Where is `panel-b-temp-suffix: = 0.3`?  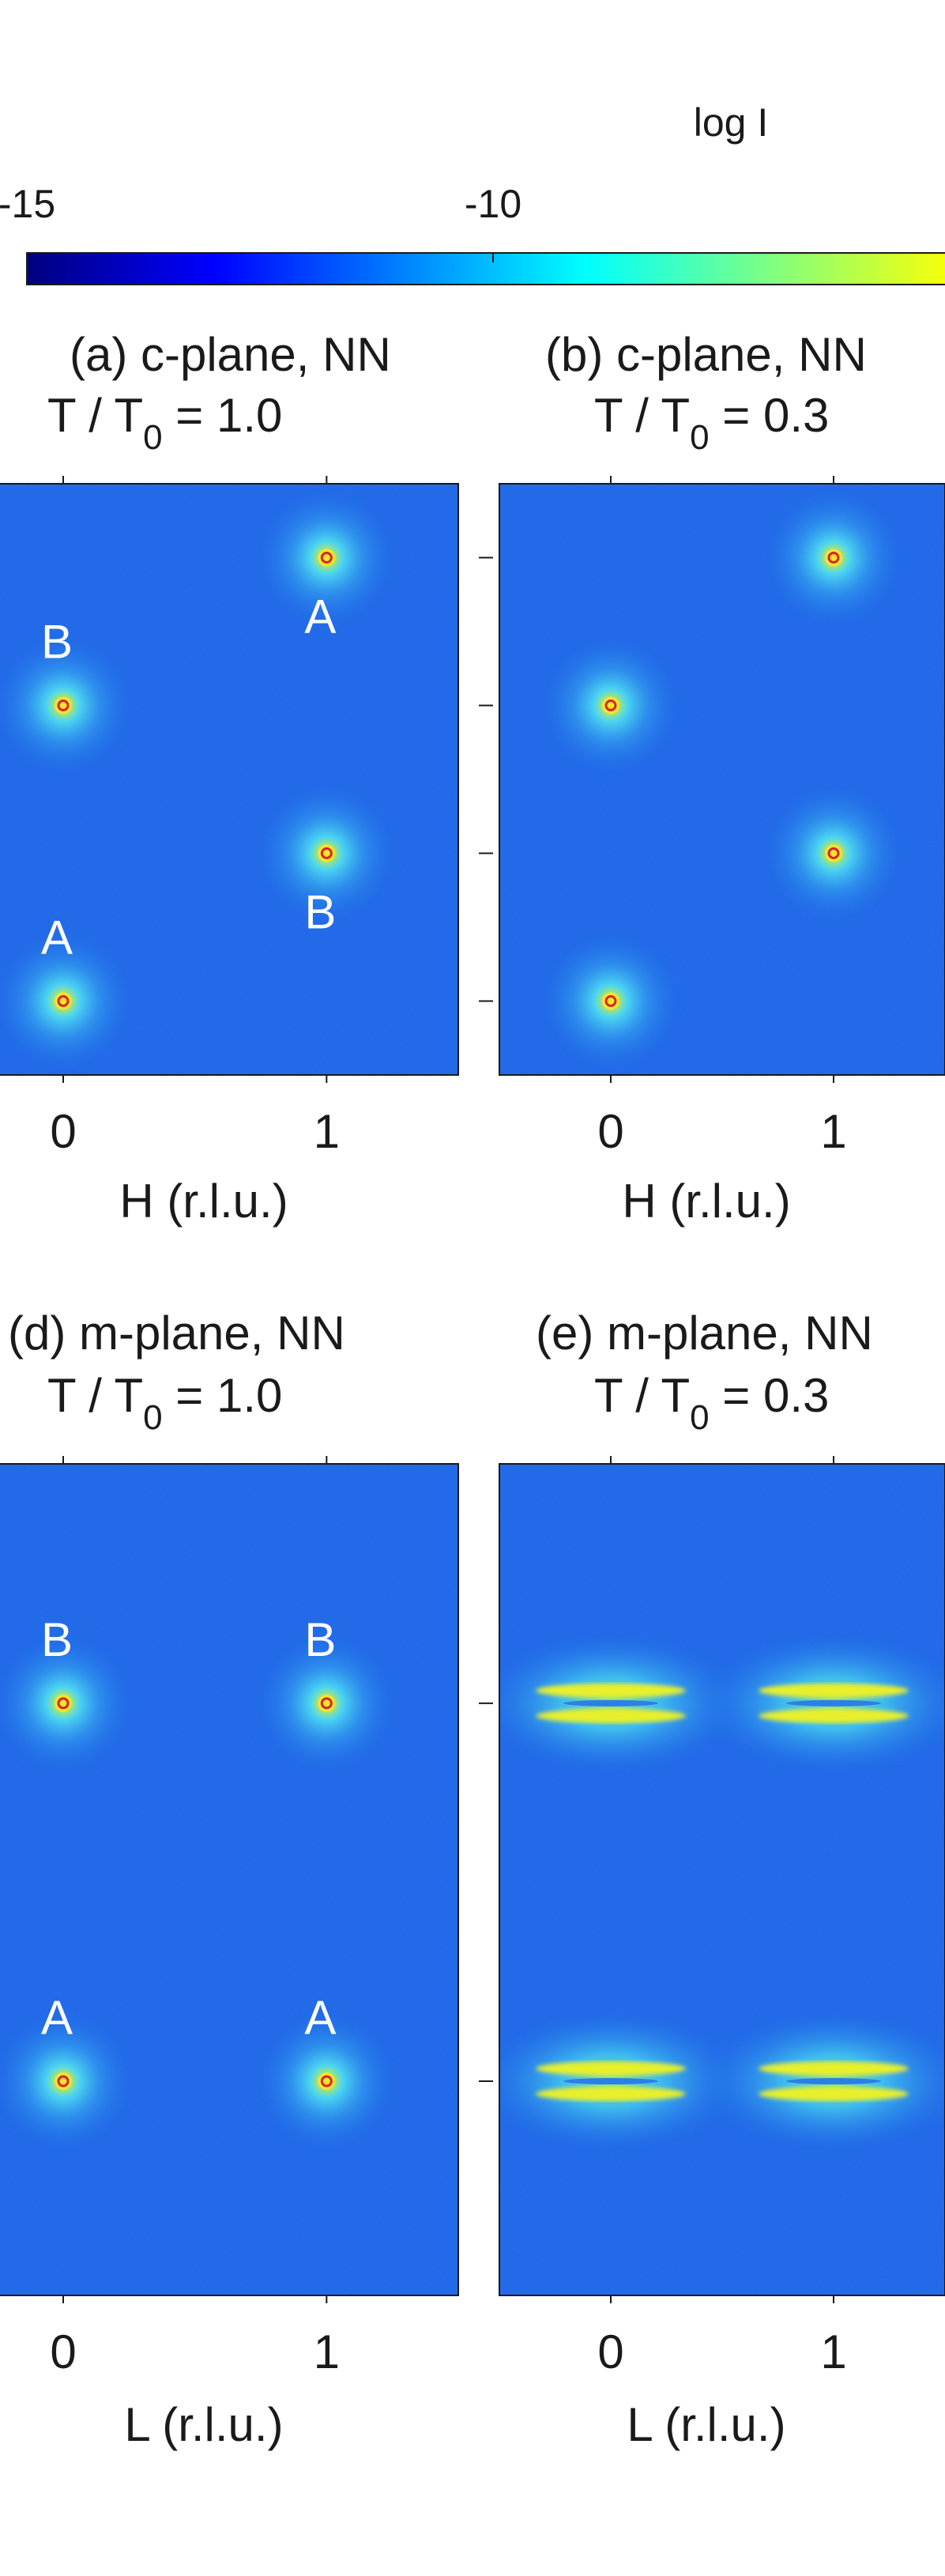
panel-b-temp-suffix: = 0.3 is located at coordinates (770, 415).